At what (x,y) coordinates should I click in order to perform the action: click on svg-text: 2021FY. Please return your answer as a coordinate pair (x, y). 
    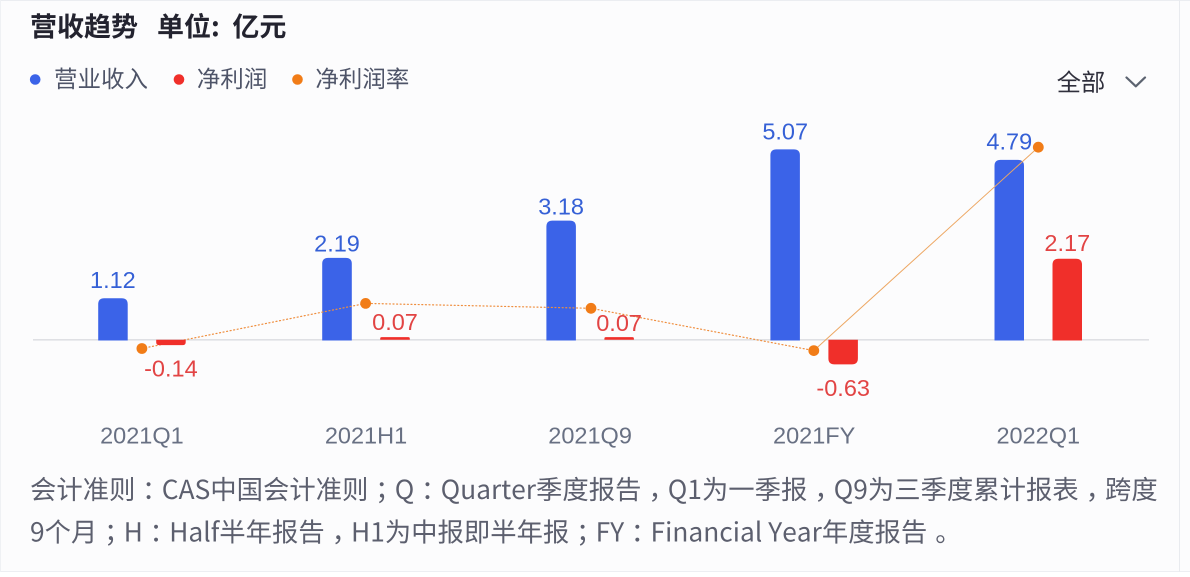
    Looking at the image, I should click on (814, 435).